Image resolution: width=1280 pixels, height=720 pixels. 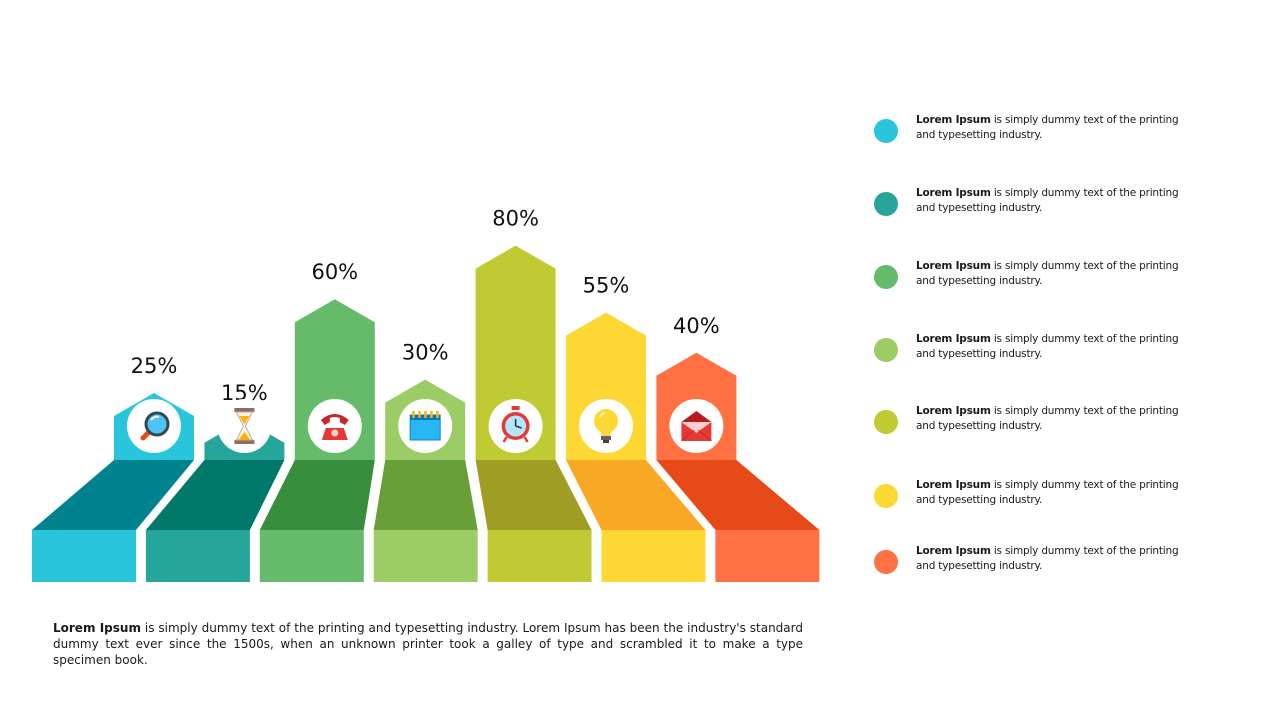 I want to click on bar-group: 40%, so click(x=738, y=448).